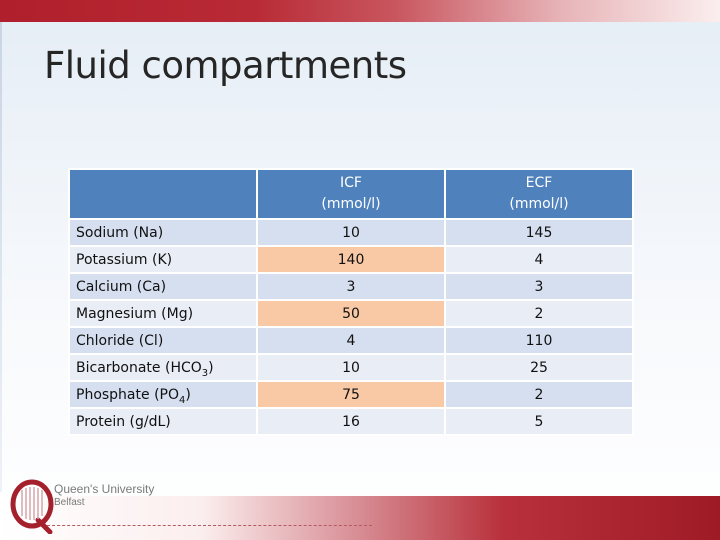  Describe the element at coordinates (539, 194) in the screenshot. I see `header-ecf: ECF (mmol/l)` at that location.